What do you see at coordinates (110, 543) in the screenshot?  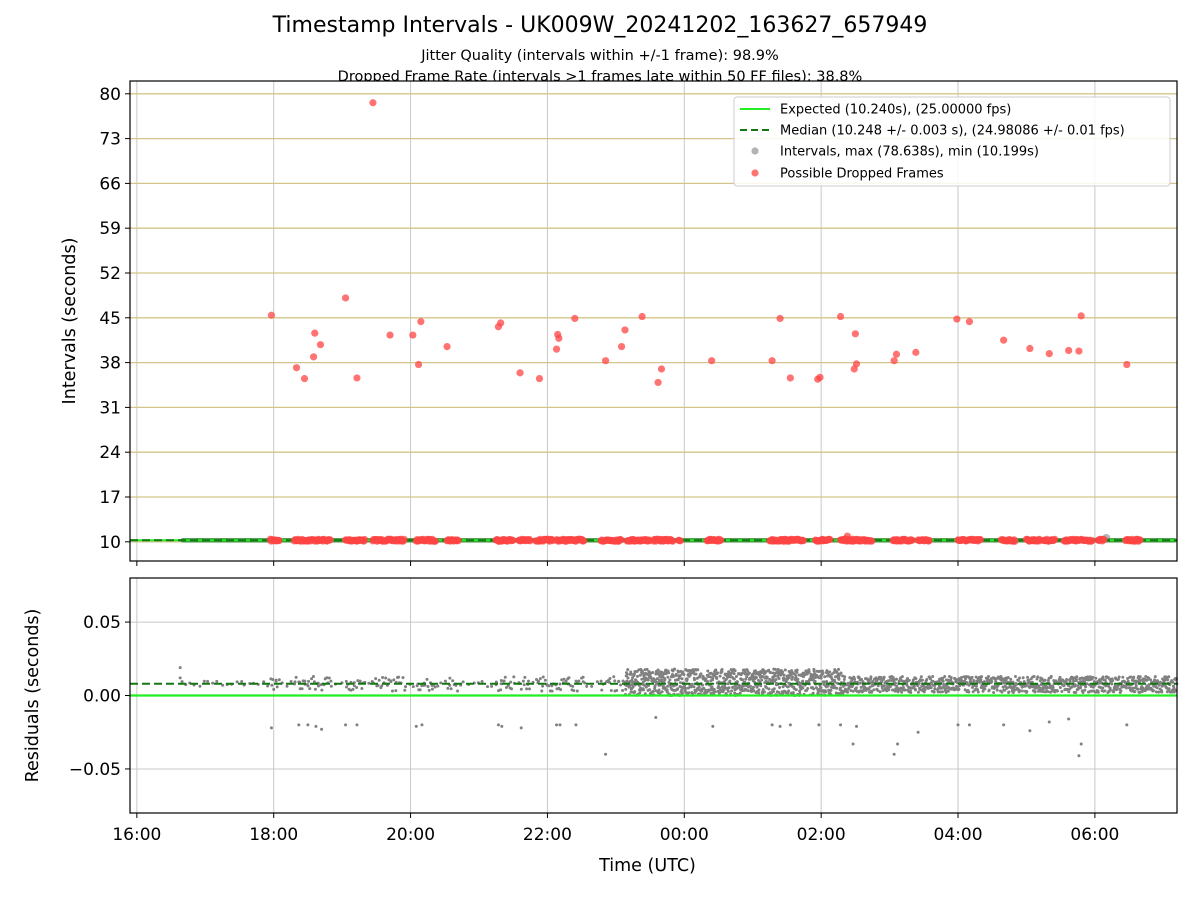 I see `intervals-ytick-label-10: 10` at bounding box center [110, 543].